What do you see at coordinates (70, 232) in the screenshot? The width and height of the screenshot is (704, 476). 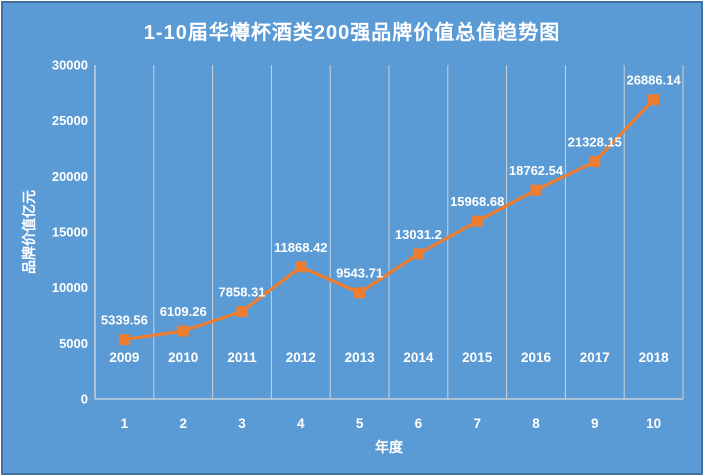 I see `y-tick-label: 15000` at bounding box center [70, 232].